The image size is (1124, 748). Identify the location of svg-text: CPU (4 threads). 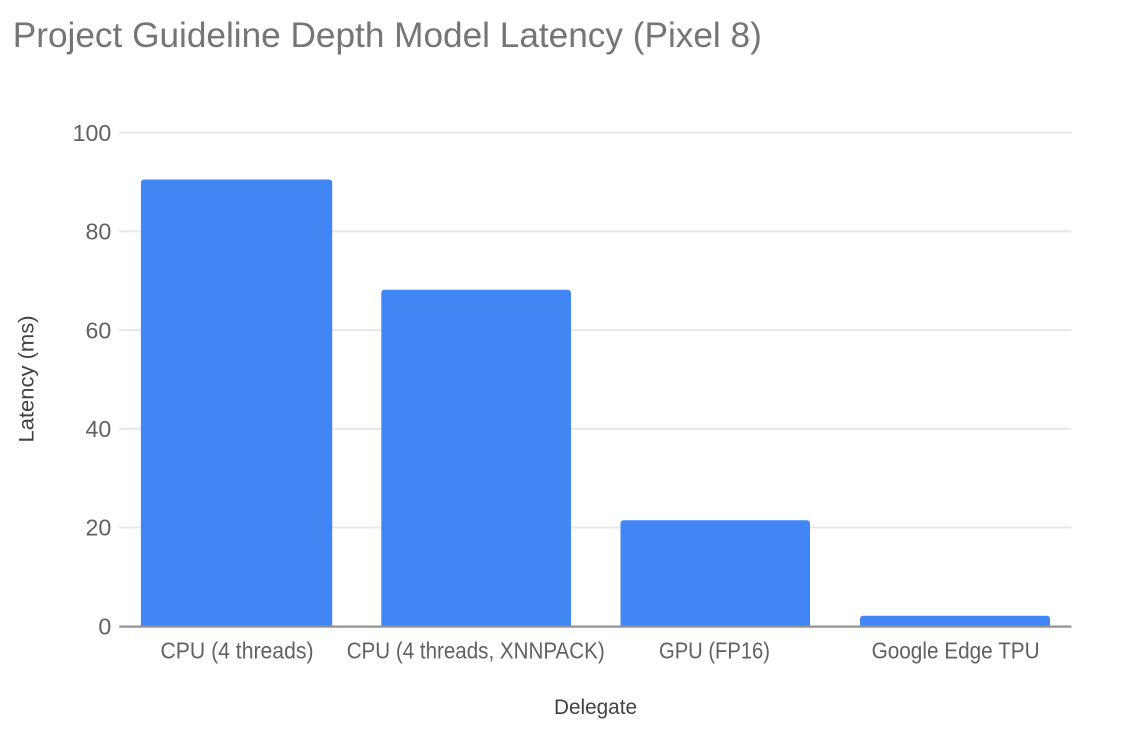
(237, 651).